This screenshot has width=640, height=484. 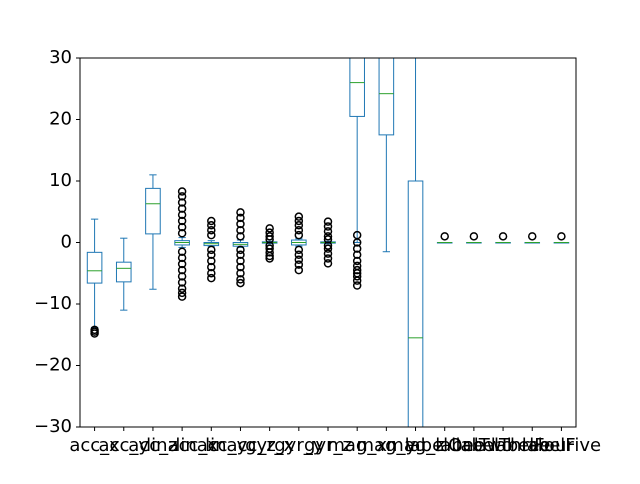 What do you see at coordinates (357, 445) in the screenshot?
I see `x-tick-label: mag_x` at bounding box center [357, 445].